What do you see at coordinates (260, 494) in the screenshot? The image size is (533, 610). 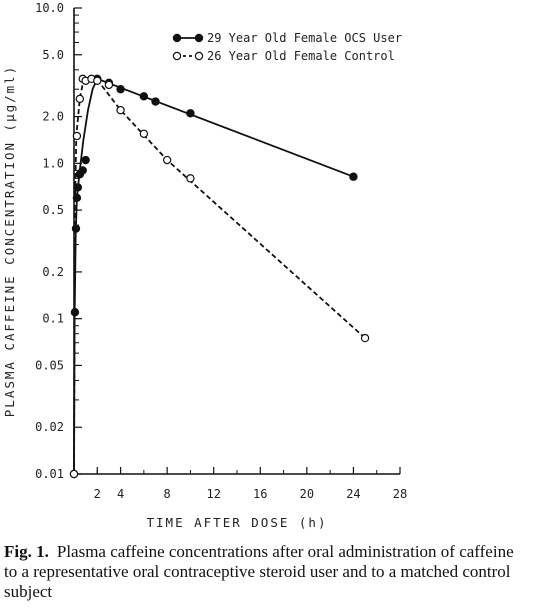 I see `x-tick-label: 16` at bounding box center [260, 494].